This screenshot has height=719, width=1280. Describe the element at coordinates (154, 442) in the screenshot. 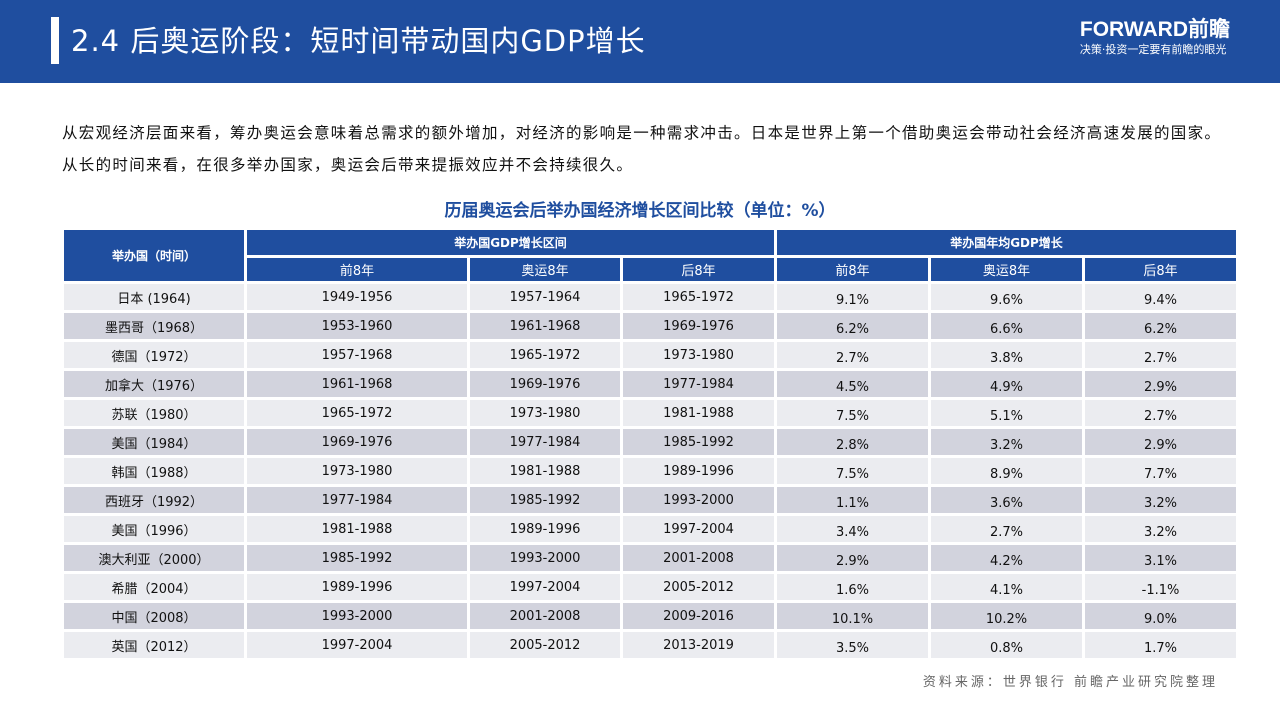

I see `country-cell: 美国（1984）` at that location.